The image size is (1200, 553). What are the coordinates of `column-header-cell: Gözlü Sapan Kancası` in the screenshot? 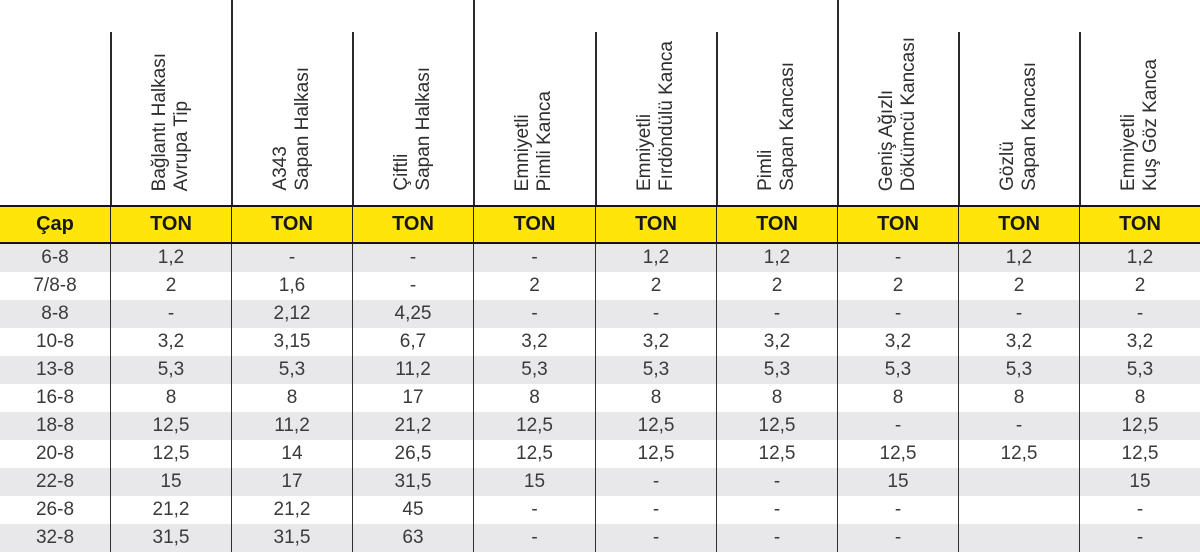 It's located at (1018, 102).